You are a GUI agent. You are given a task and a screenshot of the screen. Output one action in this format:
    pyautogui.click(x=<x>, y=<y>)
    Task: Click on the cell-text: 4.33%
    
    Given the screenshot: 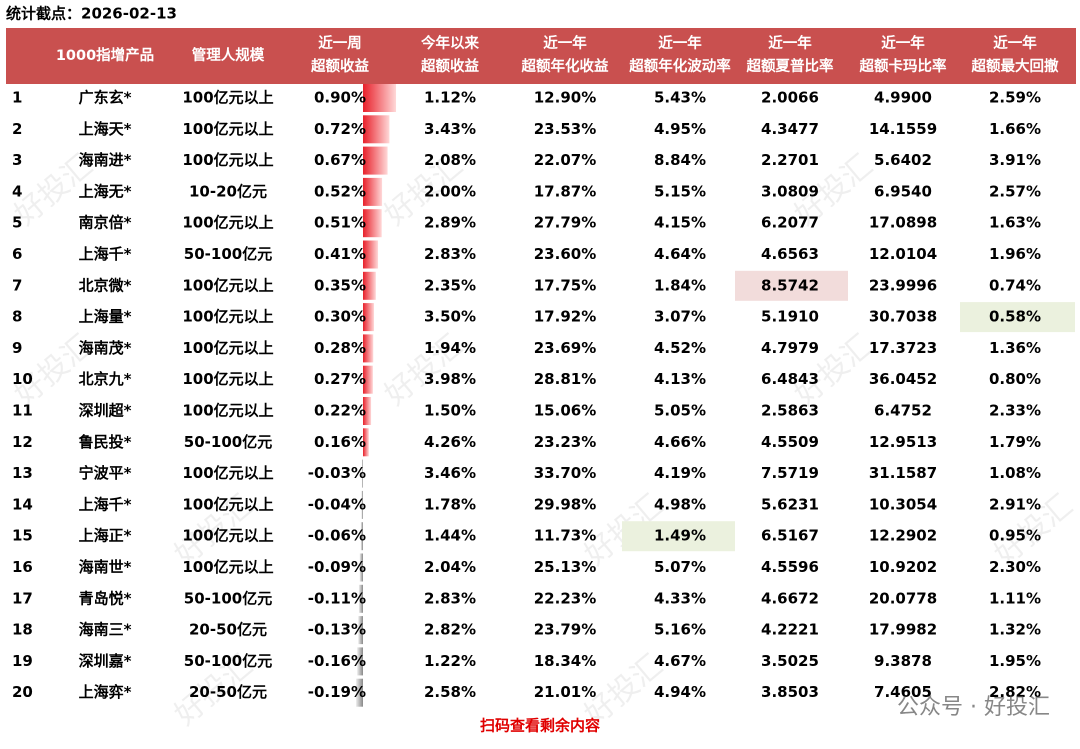 What is the action you would take?
    pyautogui.click(x=680, y=598)
    